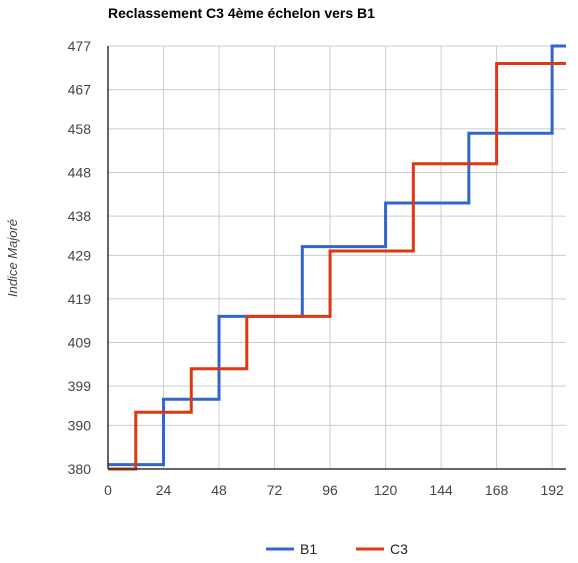 Image resolution: width=578 pixels, height=563 pixels. Describe the element at coordinates (80, 299) in the screenshot. I see `y-tick-label: 419` at that location.